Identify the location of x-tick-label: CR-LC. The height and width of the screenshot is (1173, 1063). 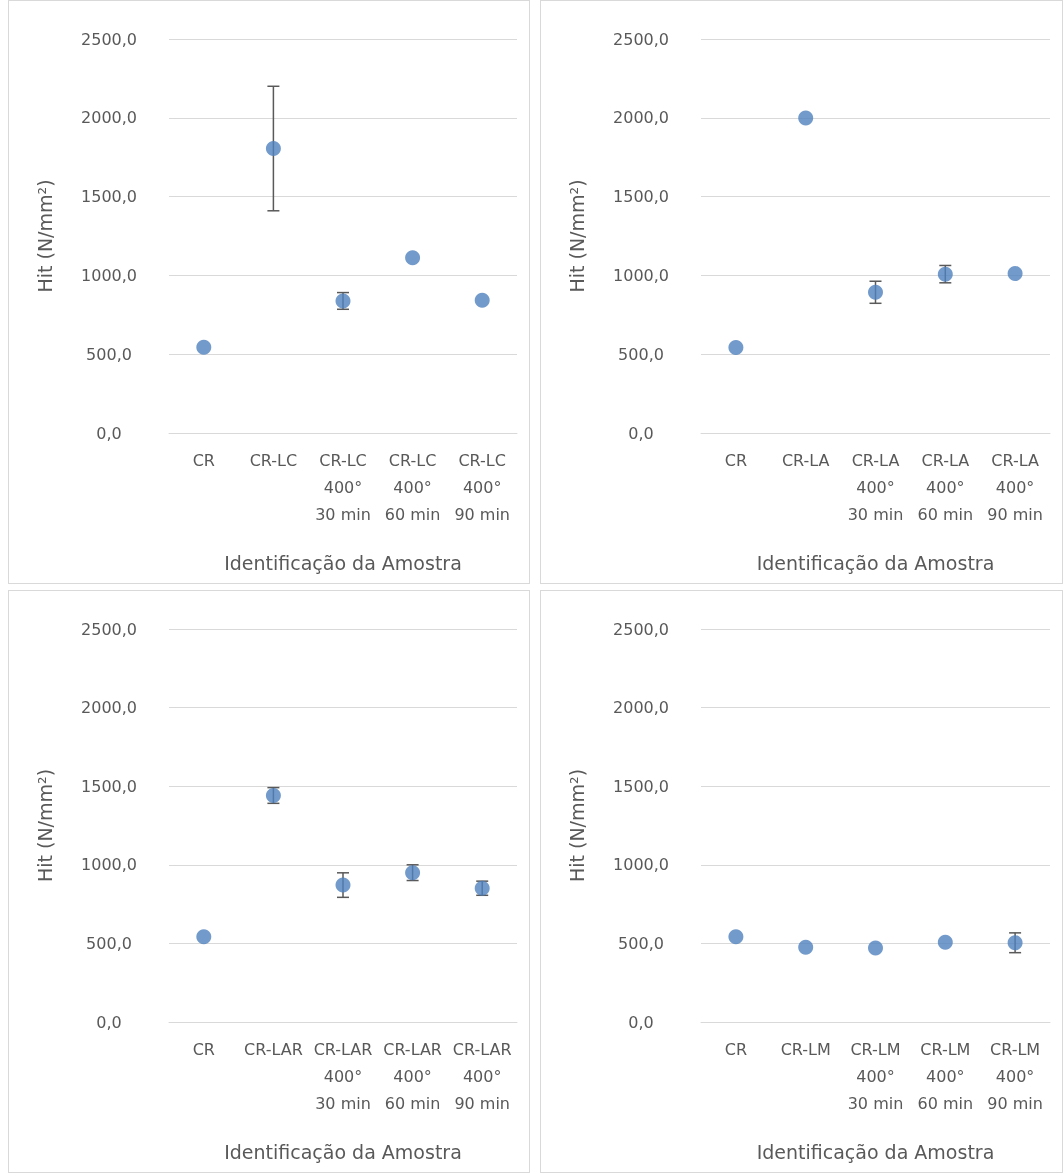
(273, 460).